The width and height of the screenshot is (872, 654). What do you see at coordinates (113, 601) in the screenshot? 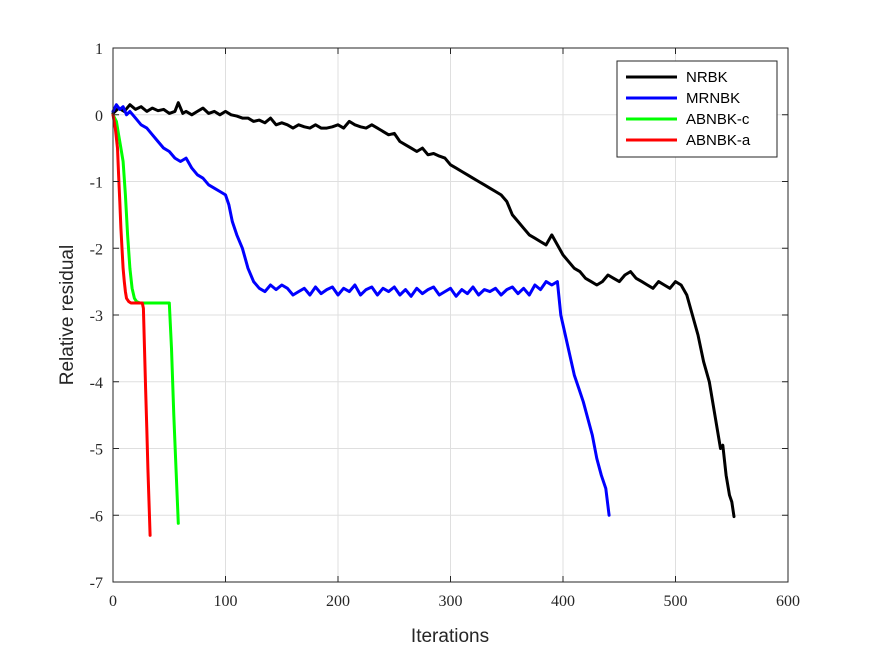
I see `x-tick-label: 0` at bounding box center [113, 601].